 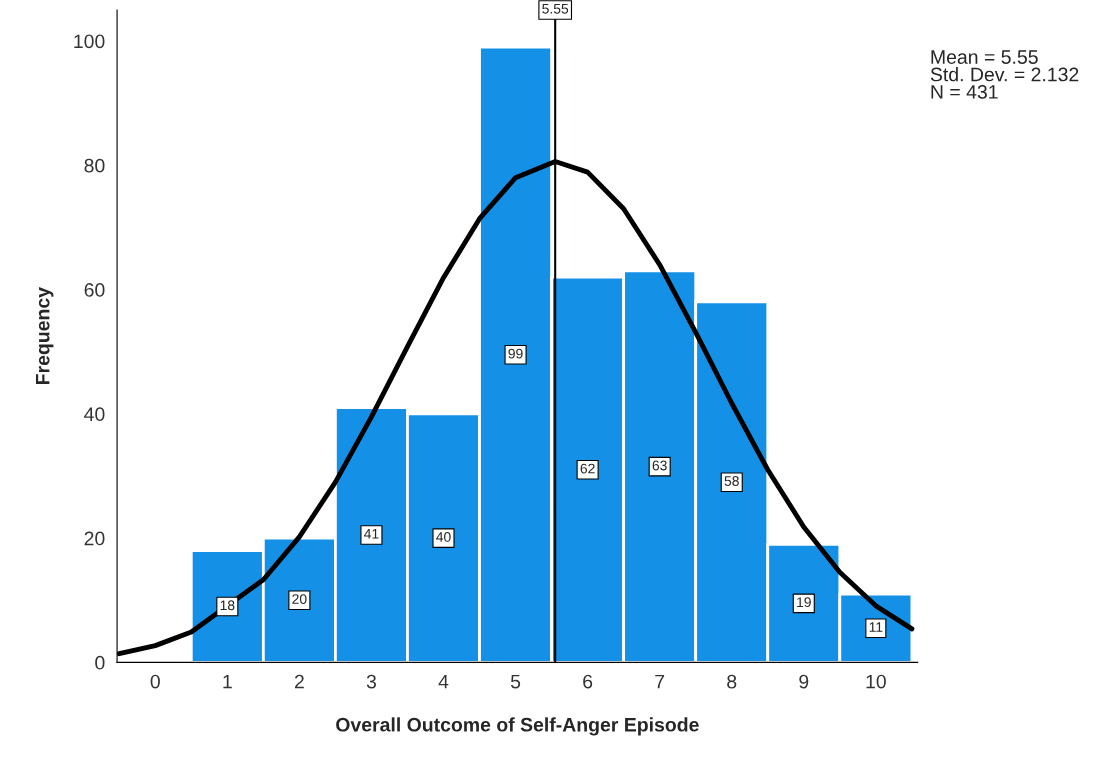 I want to click on data-label: 63, so click(x=659, y=465).